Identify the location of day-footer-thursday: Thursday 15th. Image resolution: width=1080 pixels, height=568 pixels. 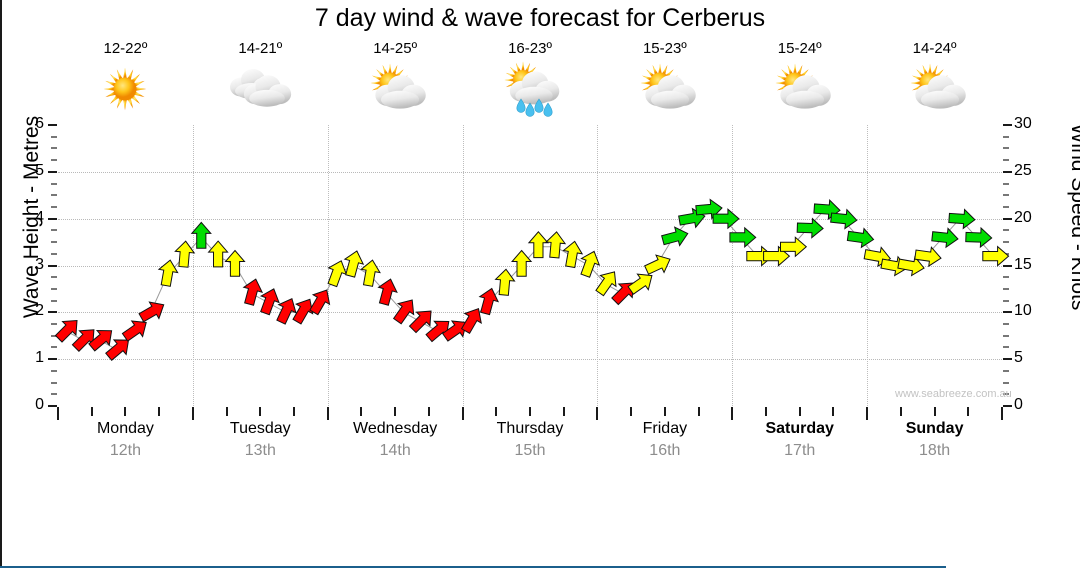
(530, 444).